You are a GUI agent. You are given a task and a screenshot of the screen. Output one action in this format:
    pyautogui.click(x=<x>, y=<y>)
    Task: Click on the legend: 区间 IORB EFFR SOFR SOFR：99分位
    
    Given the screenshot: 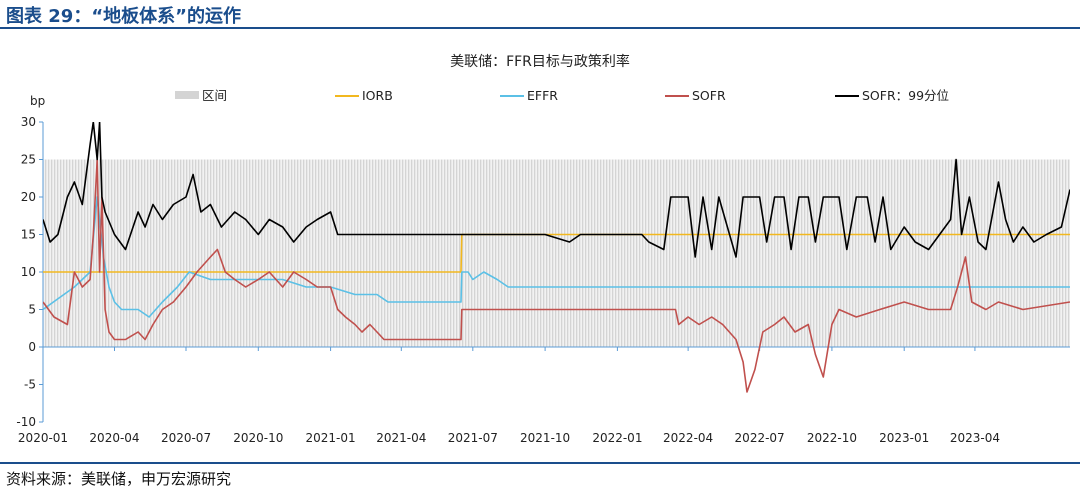 What is the action you would take?
    pyautogui.click(x=562, y=95)
    